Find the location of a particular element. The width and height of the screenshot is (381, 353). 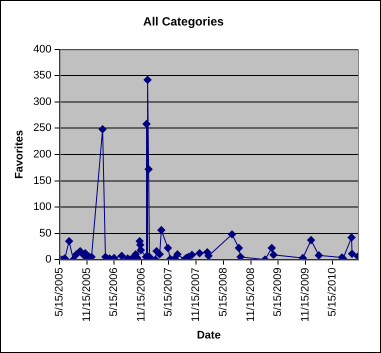

x-tick-label: 5/15/2009 is located at coordinates (278, 292).